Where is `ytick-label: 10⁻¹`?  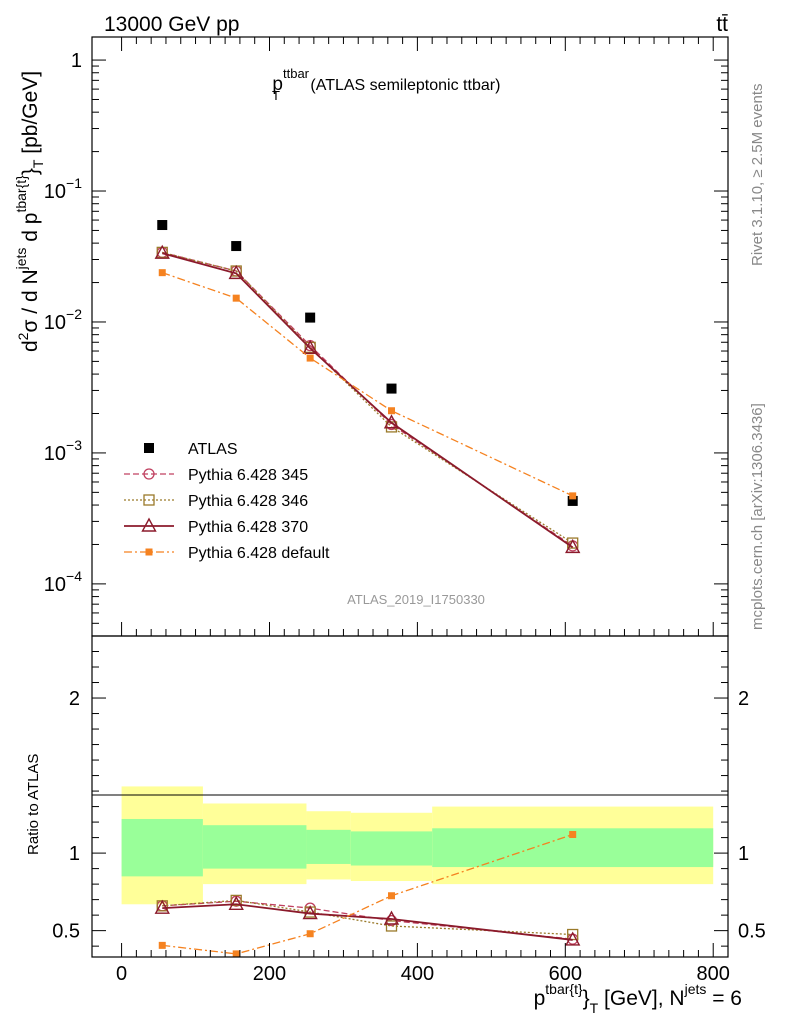 ytick-label: 10⁻¹ is located at coordinates (63, 189).